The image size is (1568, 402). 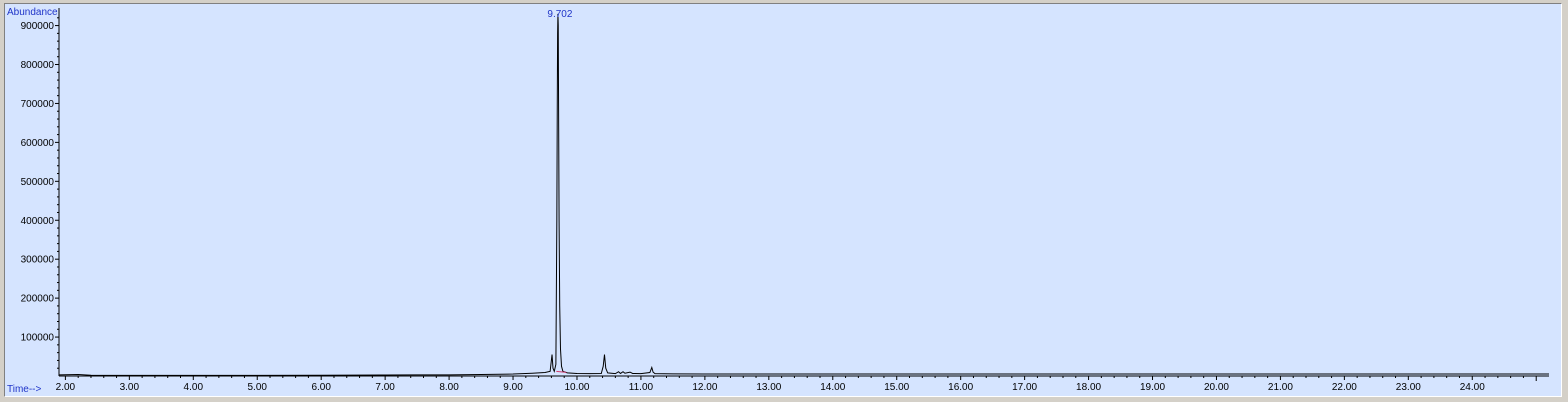 I want to click on x-tick-label: 3.00, so click(x=130, y=387).